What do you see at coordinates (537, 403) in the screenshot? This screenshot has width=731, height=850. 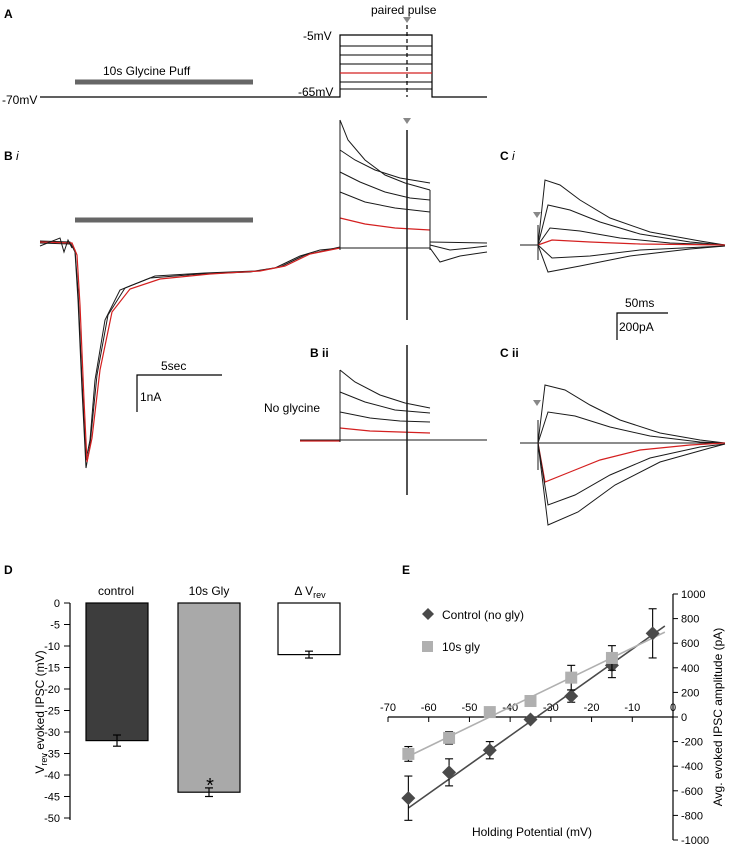 I see `paired-pulse-arrow-c2-icon` at bounding box center [537, 403].